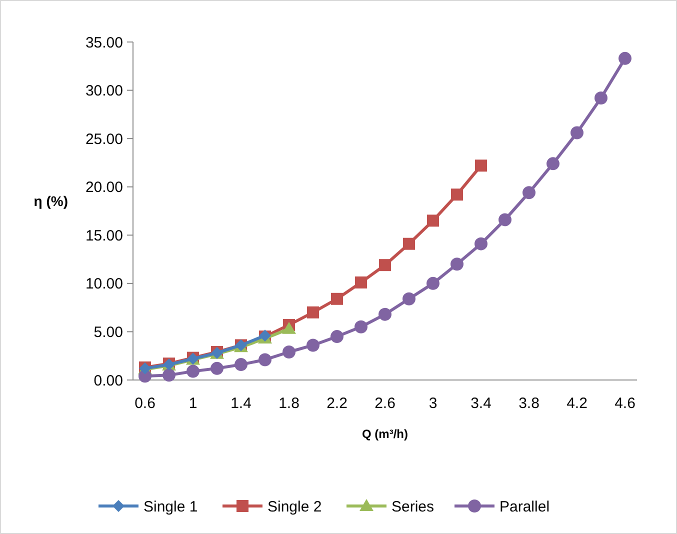 This screenshot has height=534, width=677. What do you see at coordinates (104, 235) in the screenshot?
I see `y-tick-label: 15.00` at bounding box center [104, 235].